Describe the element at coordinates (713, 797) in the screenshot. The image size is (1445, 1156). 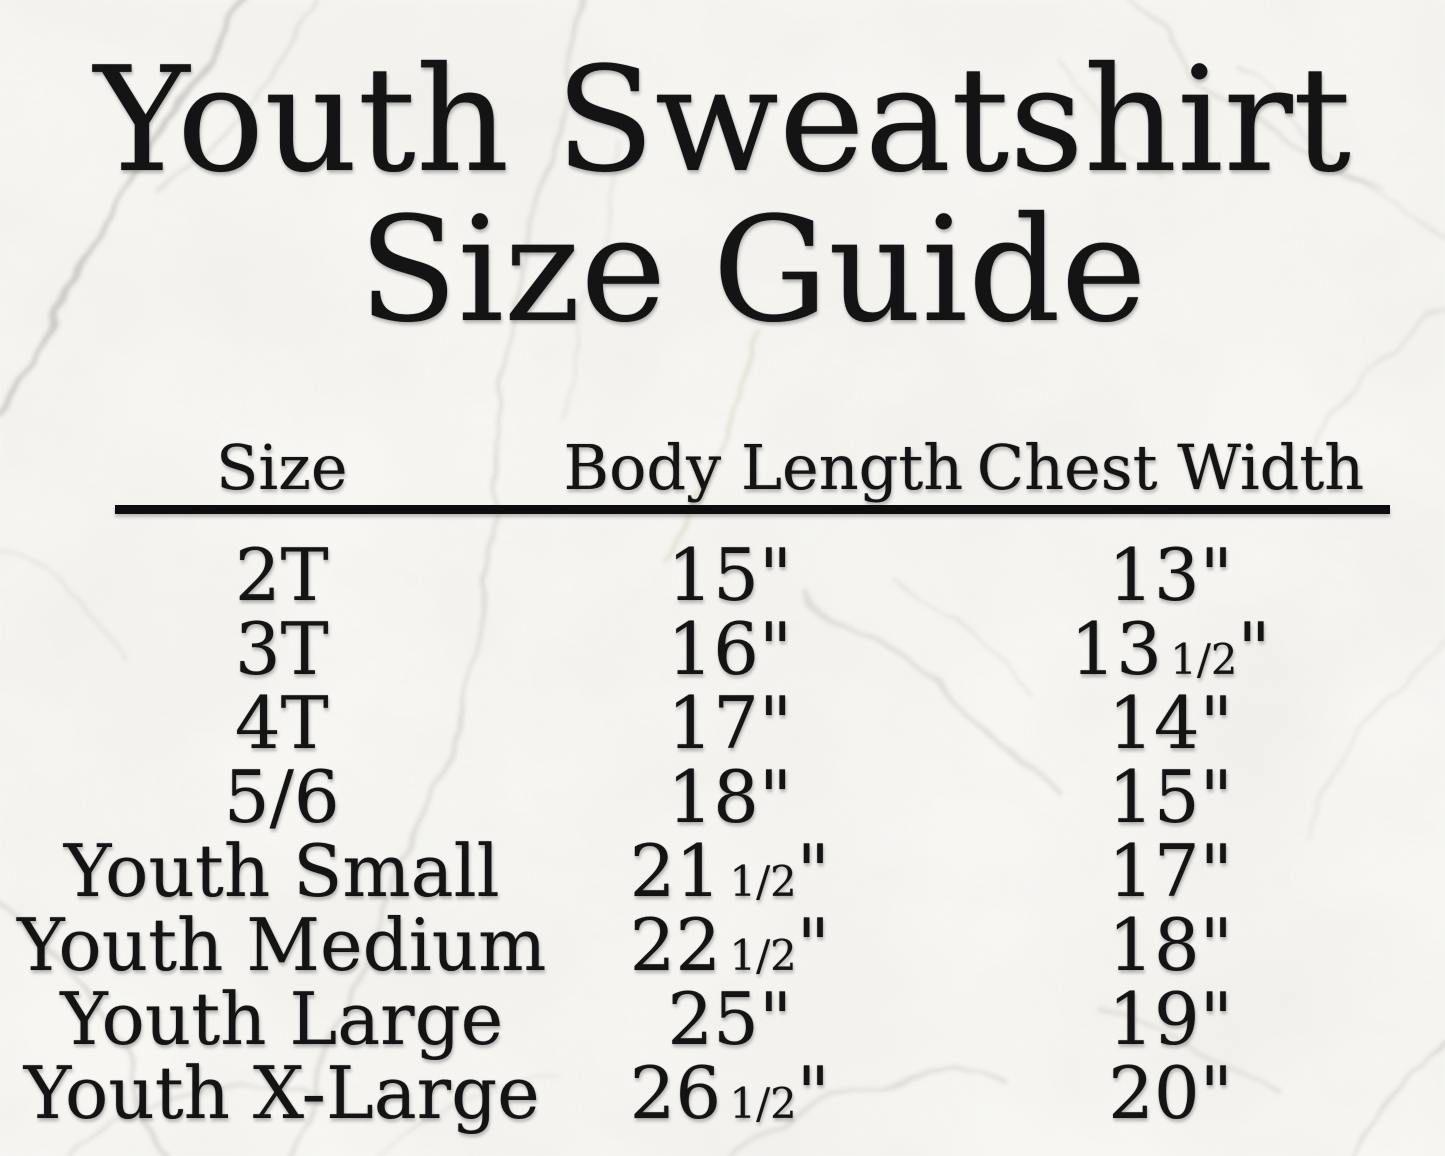
I see `body-length-value: 18` at that location.